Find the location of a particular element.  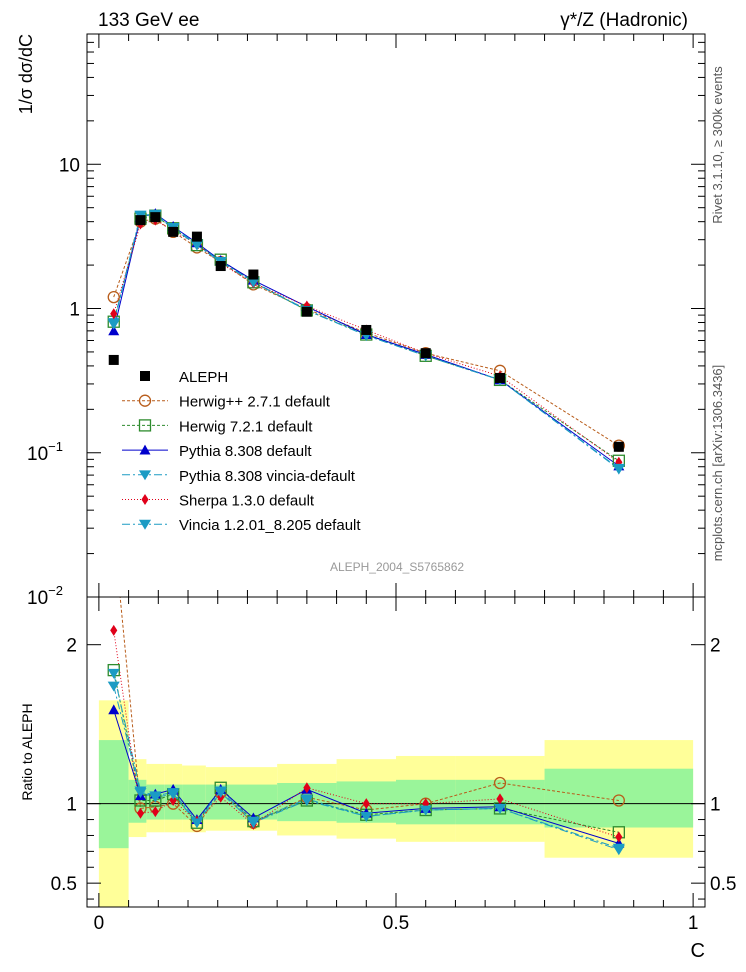

ratio-ytick-label-right-2: 2 is located at coordinates (715, 646).